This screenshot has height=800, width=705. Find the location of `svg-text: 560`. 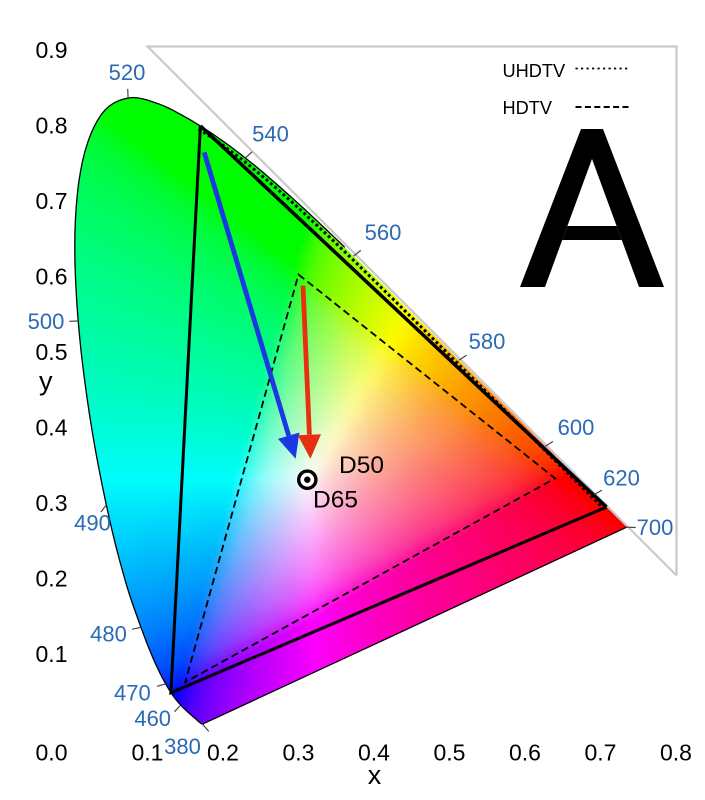

svg-text: 560 is located at coordinates (383, 232).